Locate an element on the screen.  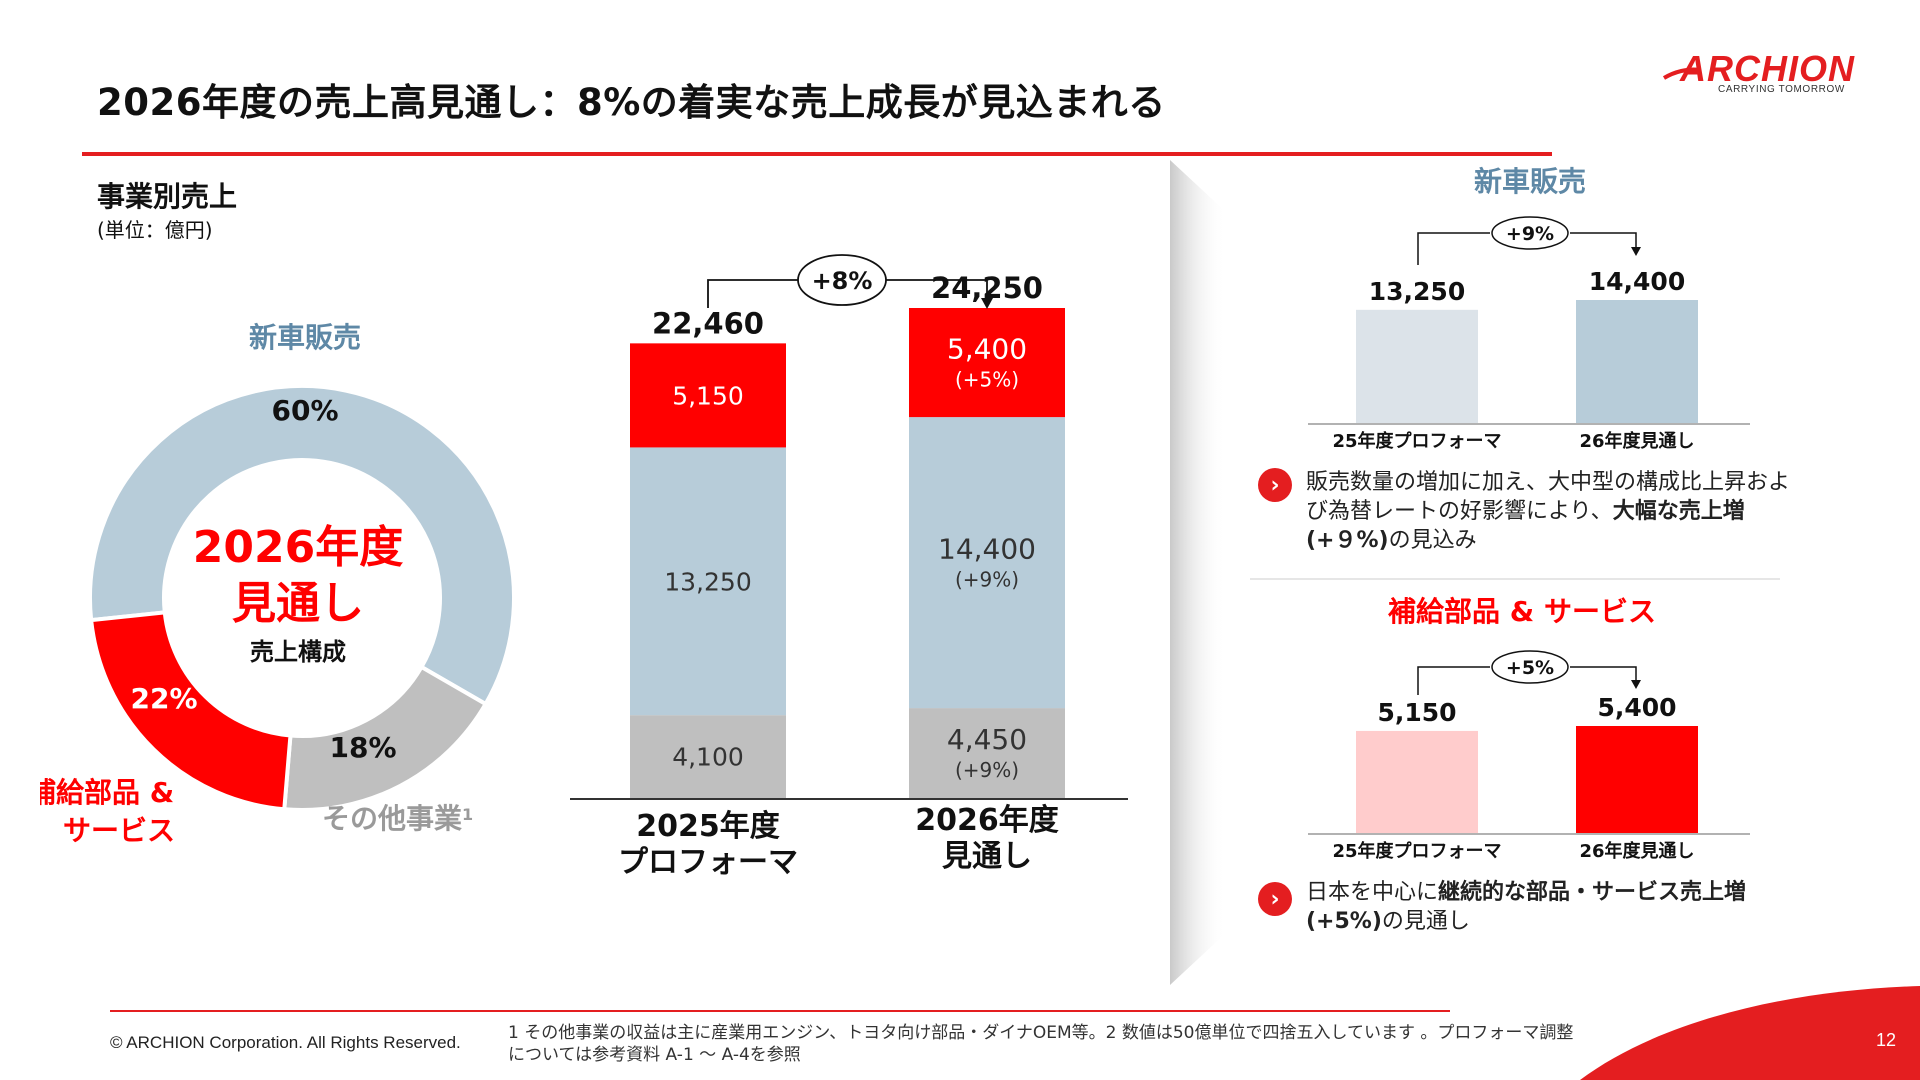
bar-segment-other-2026 is located at coordinates (987, 753).